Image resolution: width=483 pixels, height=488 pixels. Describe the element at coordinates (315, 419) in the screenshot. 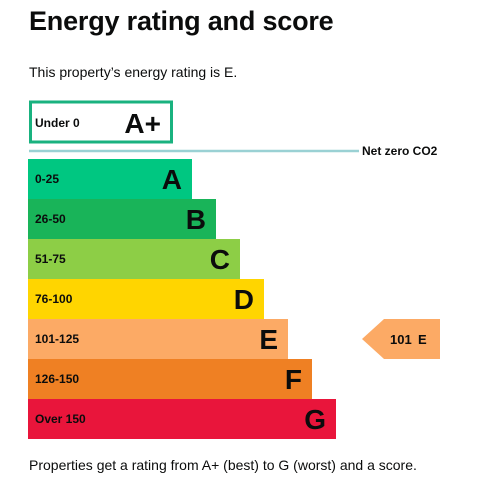

I see `rating-band-letter: G` at that location.